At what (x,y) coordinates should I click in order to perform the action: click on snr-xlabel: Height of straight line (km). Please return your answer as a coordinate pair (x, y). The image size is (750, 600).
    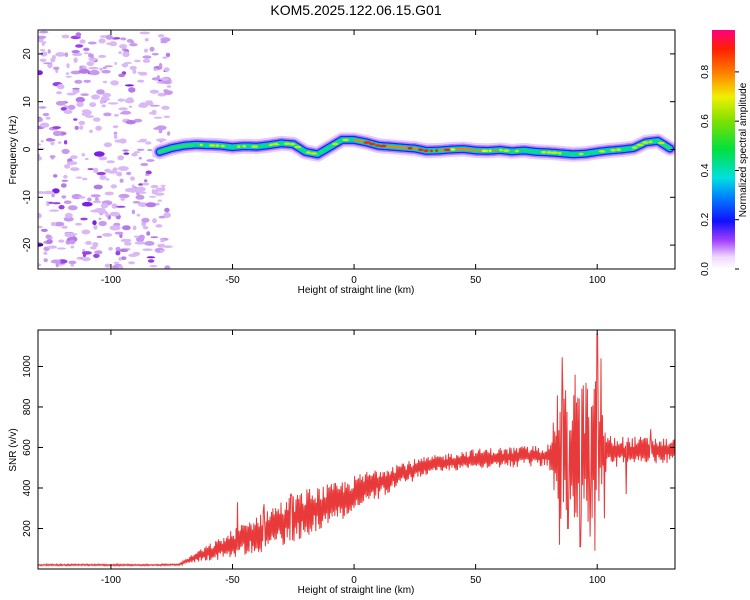
    Looking at the image, I should click on (356, 590).